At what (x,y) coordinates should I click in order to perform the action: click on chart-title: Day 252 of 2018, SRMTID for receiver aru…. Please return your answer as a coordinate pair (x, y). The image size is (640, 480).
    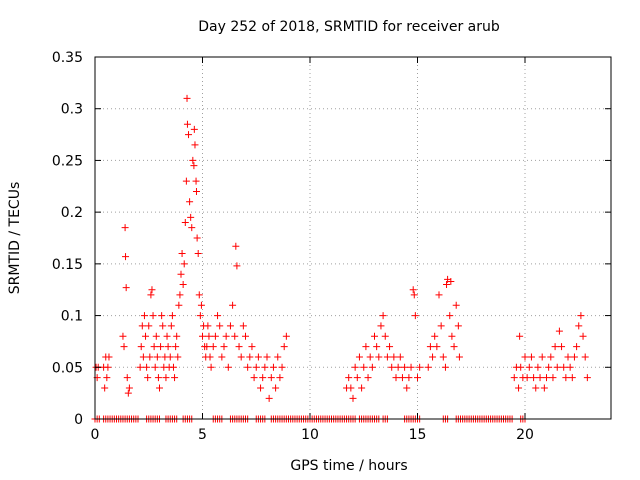
    Looking at the image, I should click on (349, 27).